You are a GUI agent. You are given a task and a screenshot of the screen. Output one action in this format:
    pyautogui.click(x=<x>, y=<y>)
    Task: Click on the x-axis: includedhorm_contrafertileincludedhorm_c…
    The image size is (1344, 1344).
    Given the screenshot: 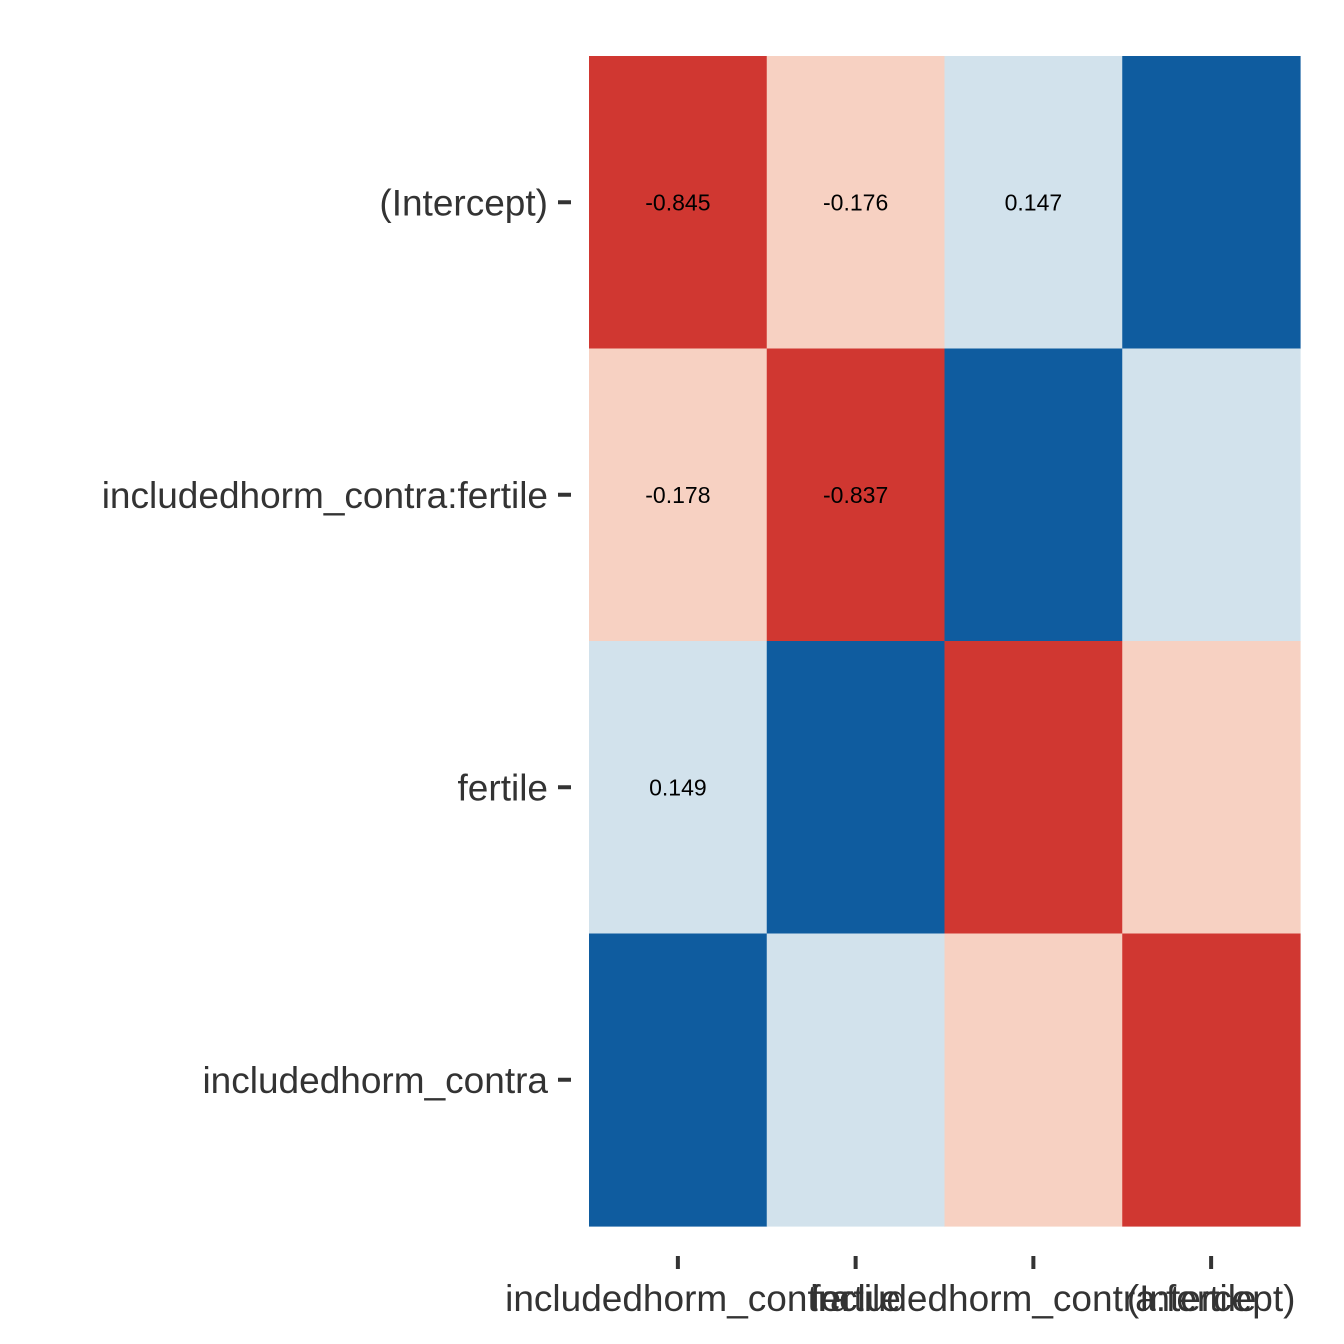 What is the action you would take?
    pyautogui.click(x=900, y=1287)
    